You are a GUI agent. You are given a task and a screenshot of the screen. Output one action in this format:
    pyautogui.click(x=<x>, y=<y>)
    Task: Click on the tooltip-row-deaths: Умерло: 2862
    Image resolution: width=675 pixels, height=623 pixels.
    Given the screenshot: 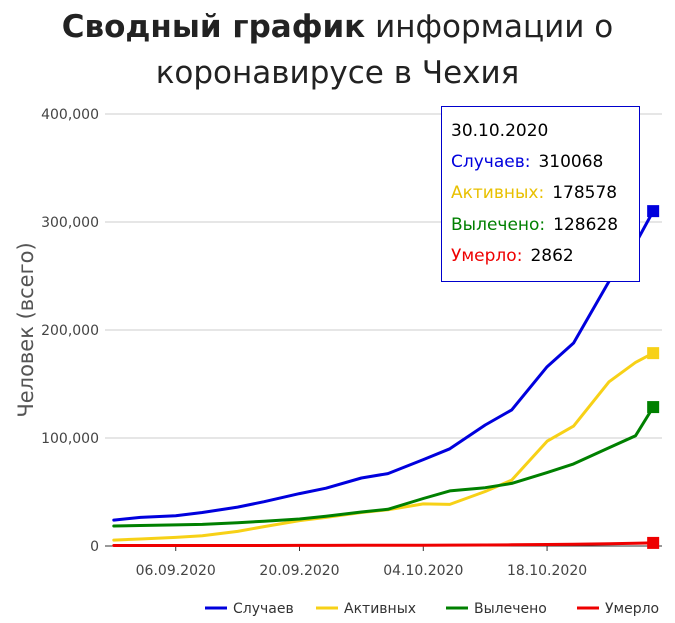 What is the action you would take?
    pyautogui.click(x=512, y=256)
    